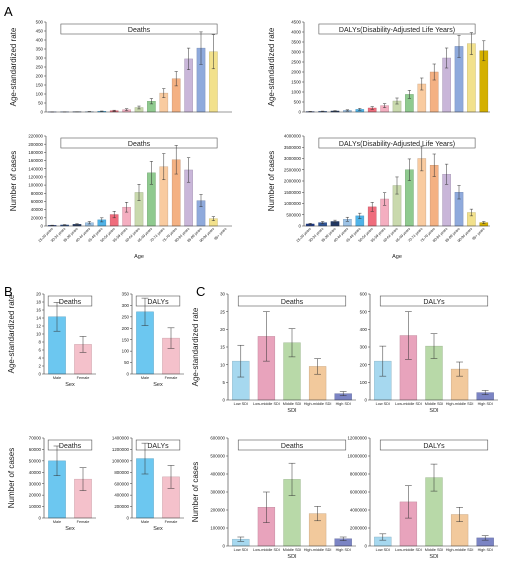 Image resolution: width=509 pixels, height=563 pixels. What do you see at coordinates (35, 483) in the screenshot?
I see `y-tick-label: 30000` at bounding box center [35, 483].